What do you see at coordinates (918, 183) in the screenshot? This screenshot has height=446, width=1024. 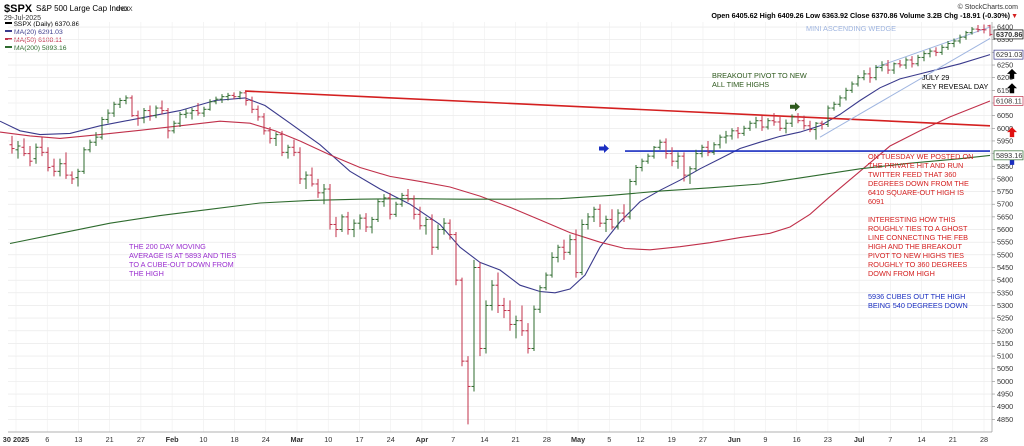 I see `tuesday-note-4: DEGREES DOWN FROM THE` at bounding box center [918, 183].